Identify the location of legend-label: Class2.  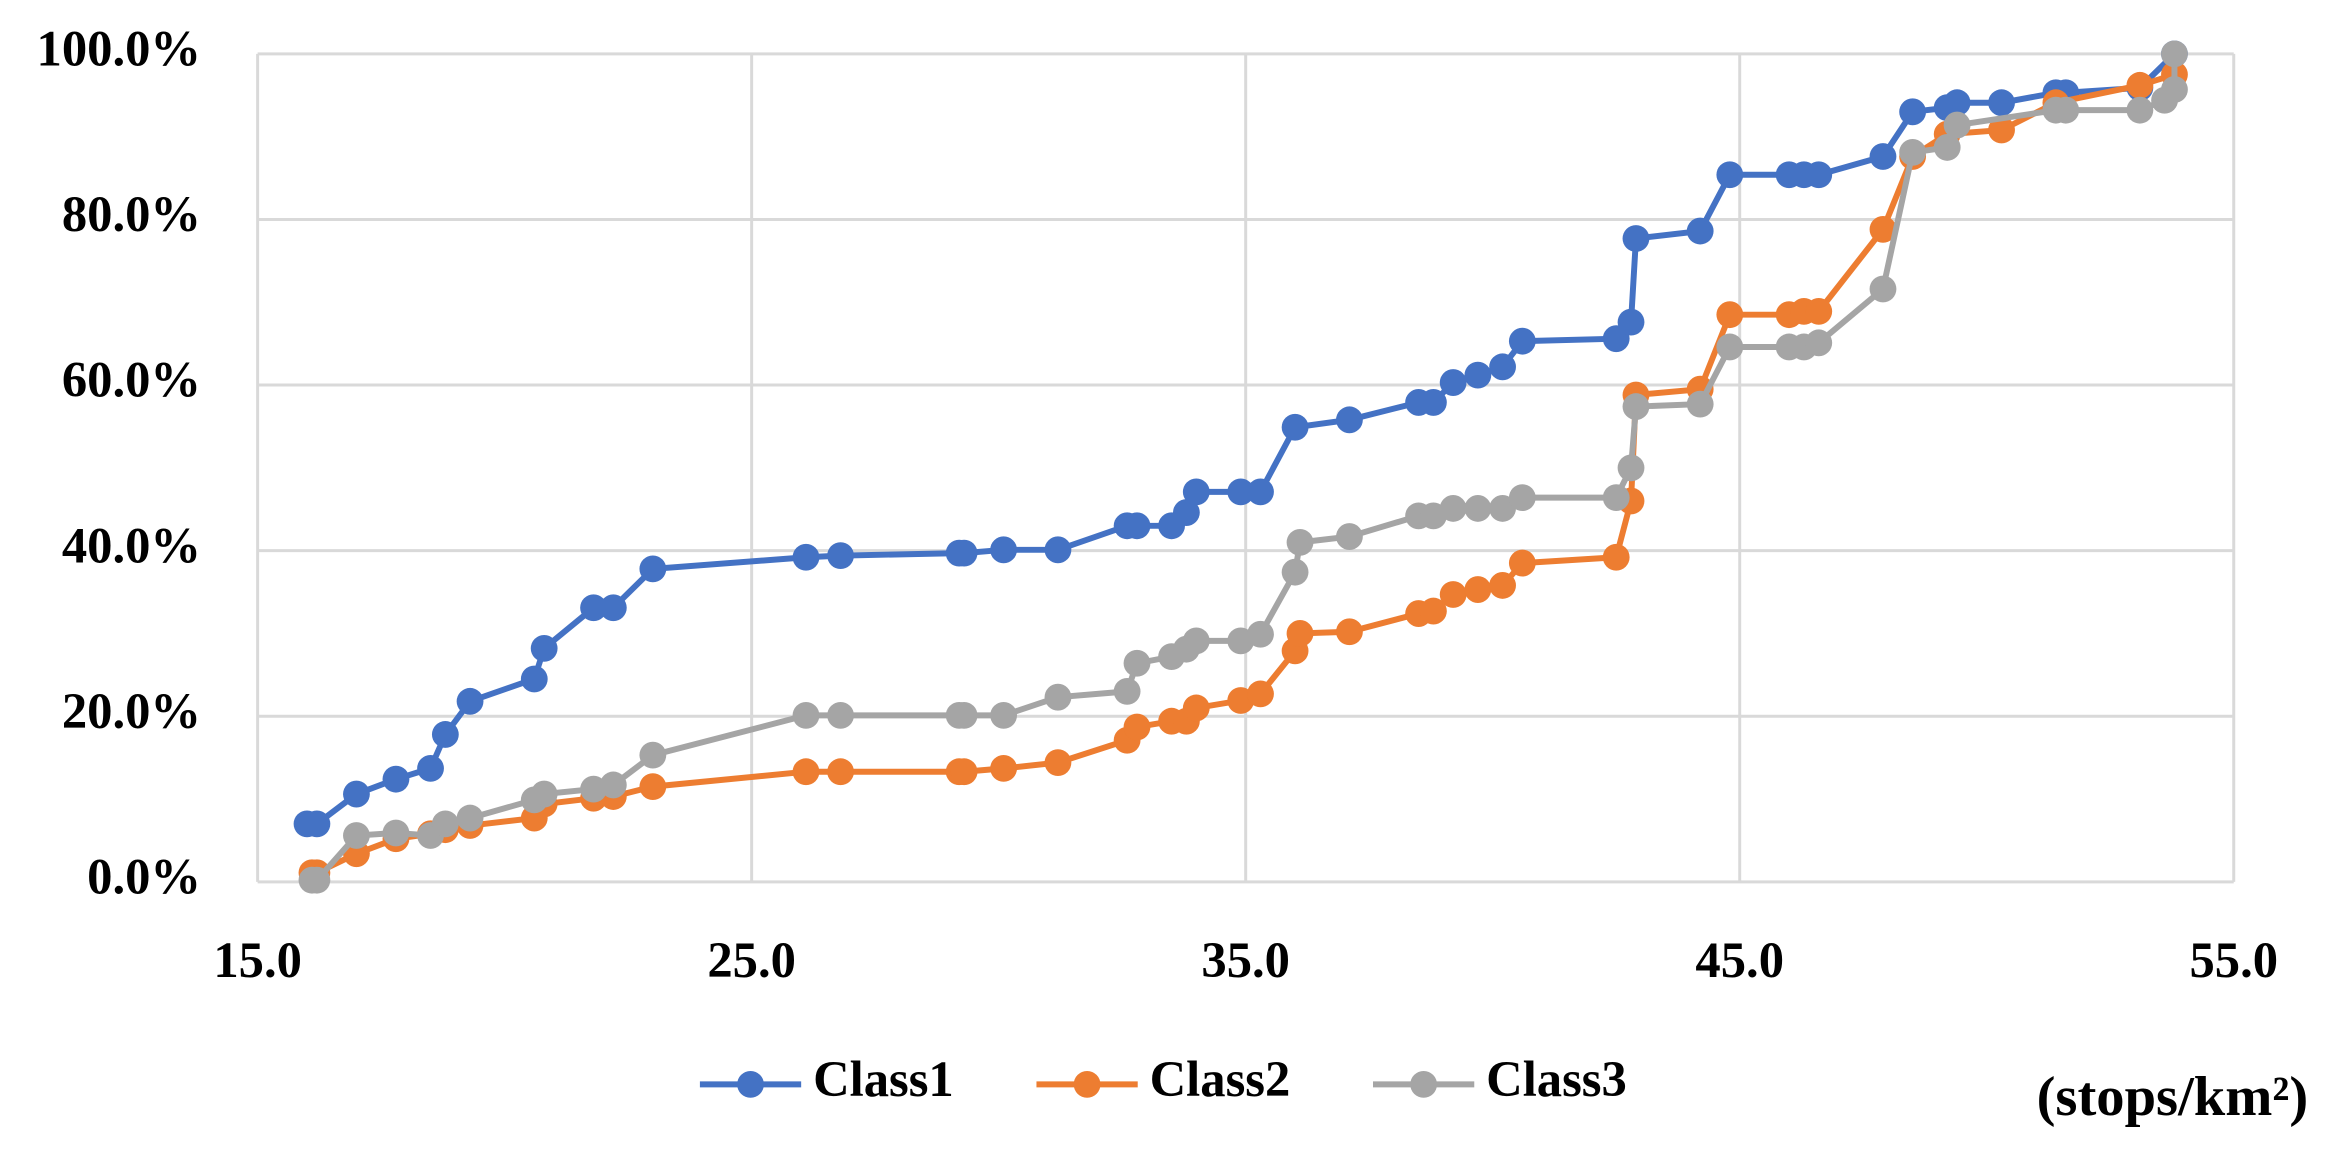
(1220, 1079).